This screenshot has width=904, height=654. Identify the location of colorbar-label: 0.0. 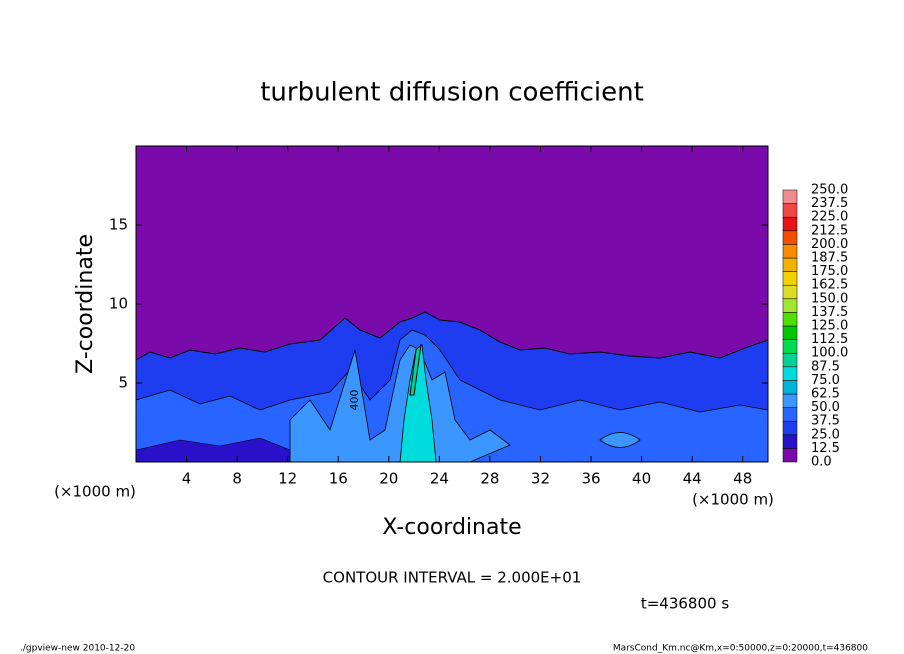
(821, 462).